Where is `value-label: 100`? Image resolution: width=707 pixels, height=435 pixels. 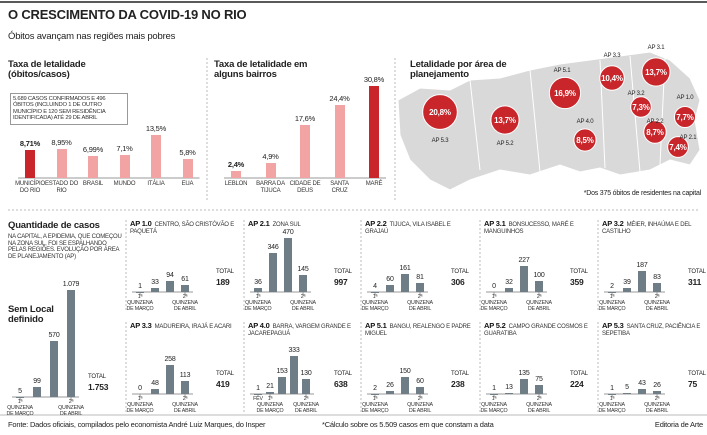 value-label: 100 is located at coordinates (539, 275).